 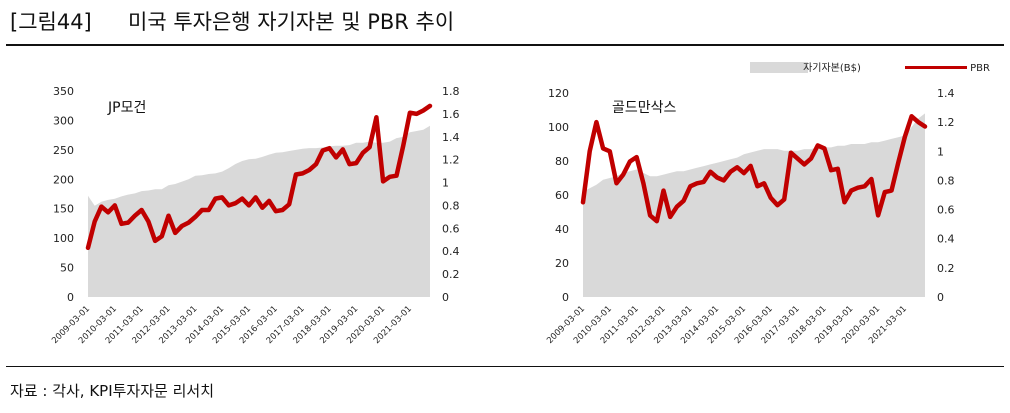 I want to click on legend-label-line: PBR, so click(x=980, y=68).